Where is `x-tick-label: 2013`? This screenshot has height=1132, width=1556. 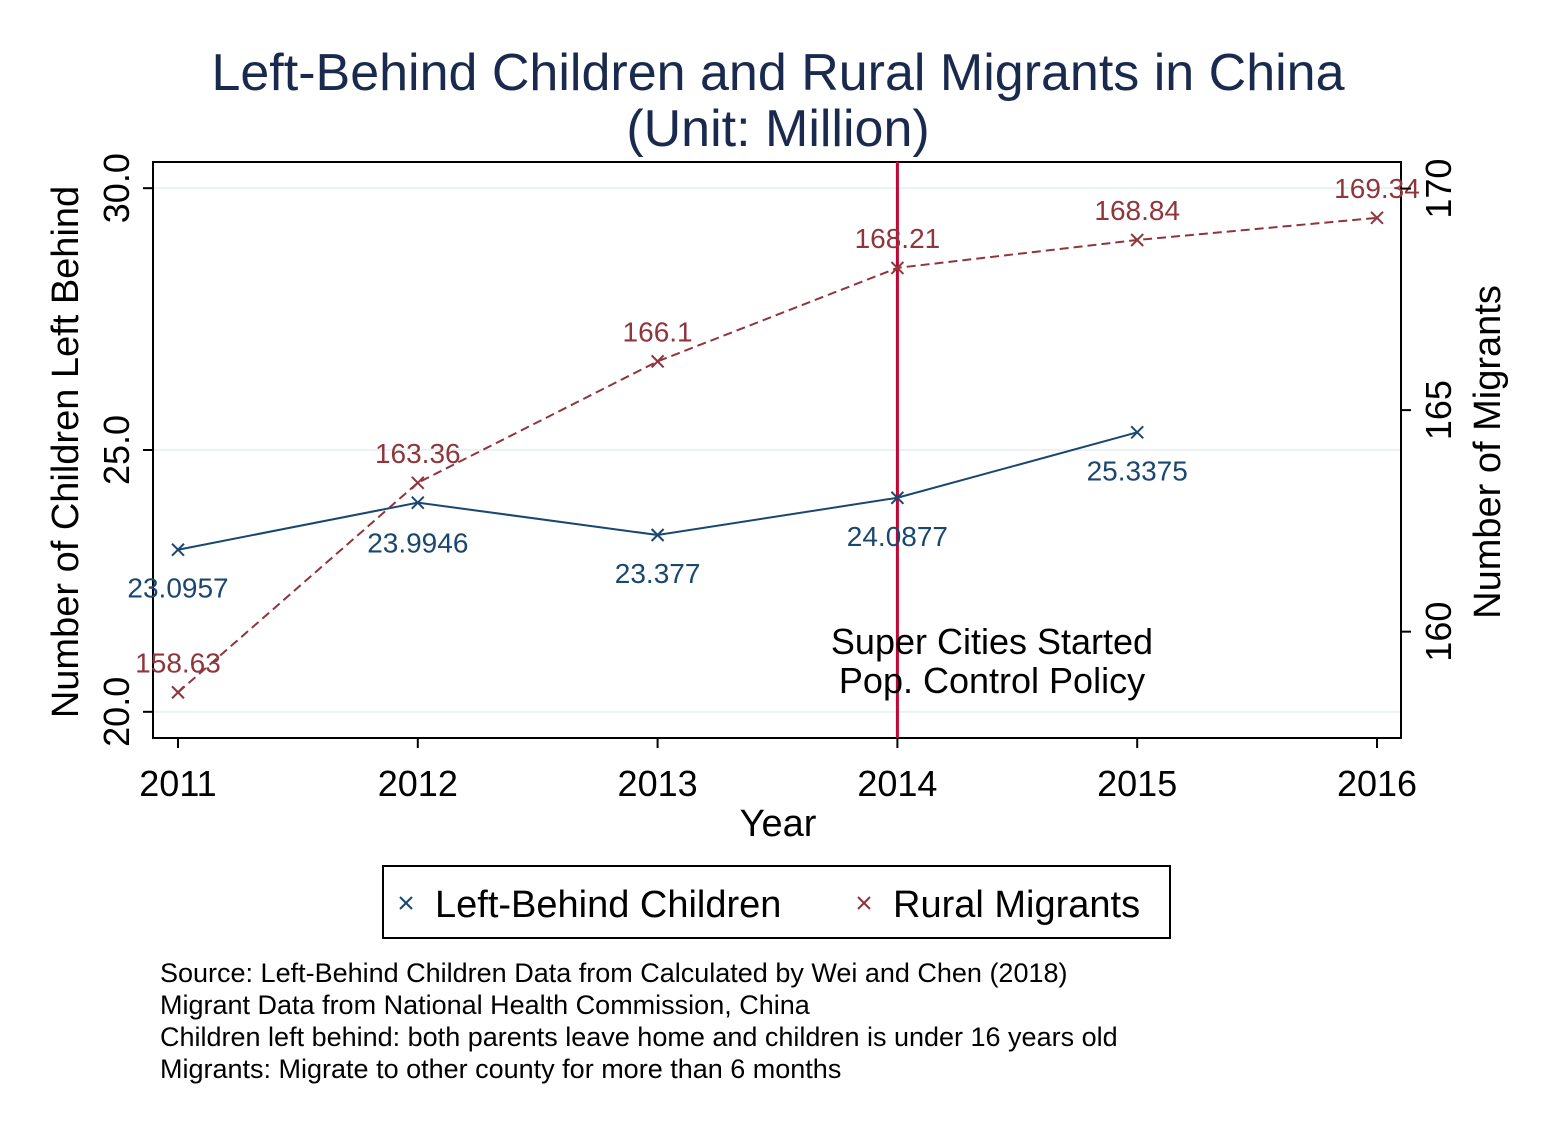
x-tick-label: 2013 is located at coordinates (658, 783).